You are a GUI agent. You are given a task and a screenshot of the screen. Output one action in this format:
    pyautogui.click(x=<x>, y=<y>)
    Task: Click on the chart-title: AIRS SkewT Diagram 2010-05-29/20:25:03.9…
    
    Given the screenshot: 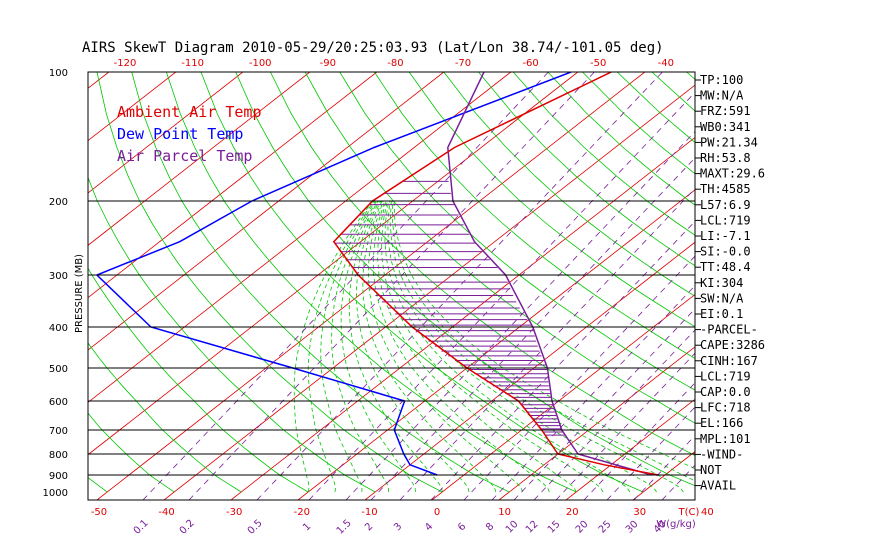 What is the action you would take?
    pyautogui.click(x=373, y=48)
    